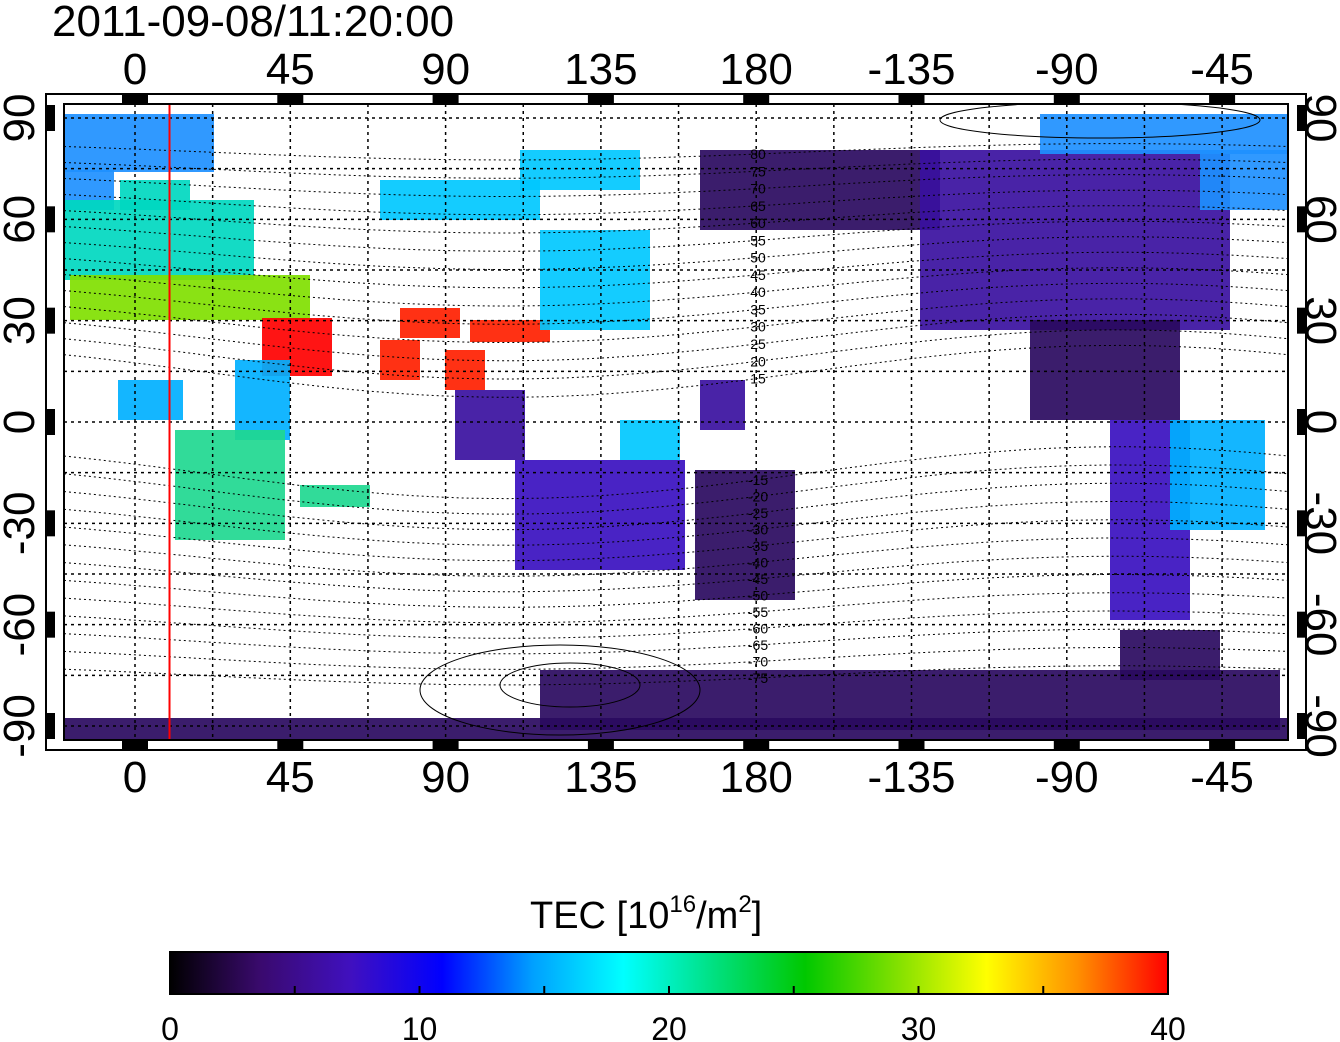  Describe the element at coordinates (758, 344) in the screenshot. I see `contour-label: 25` at that location.